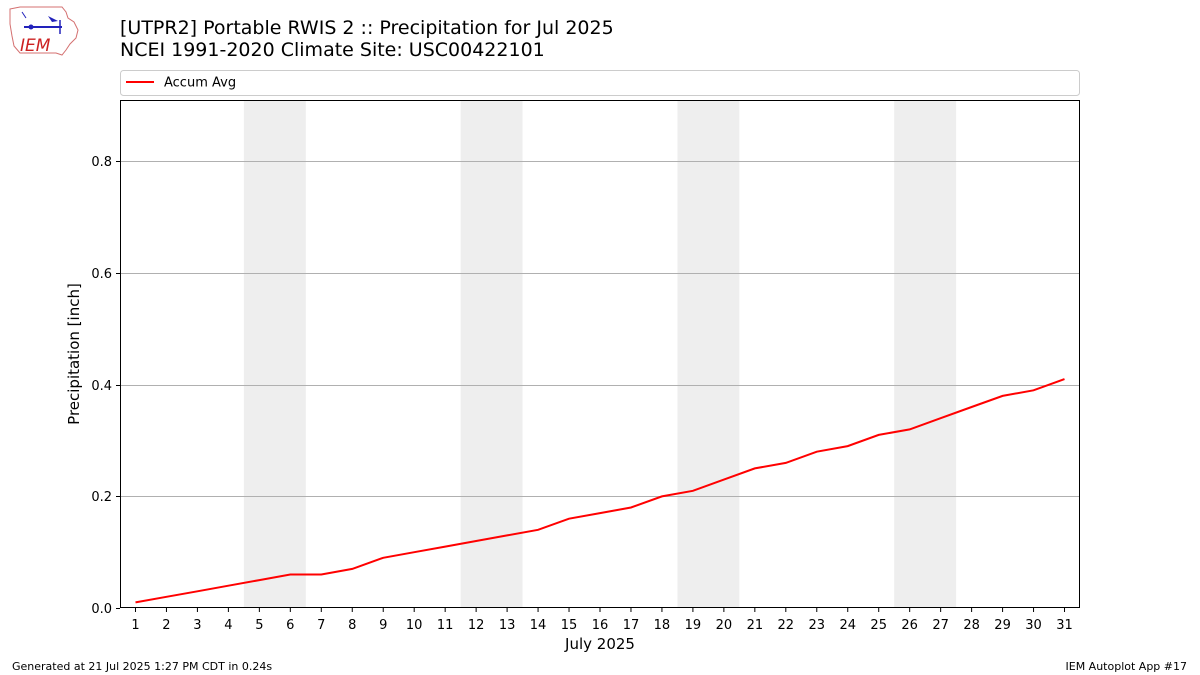 This screenshot has width=1200, height=675. What do you see at coordinates (228, 625) in the screenshot?
I see `x-tick-label: 4` at bounding box center [228, 625].